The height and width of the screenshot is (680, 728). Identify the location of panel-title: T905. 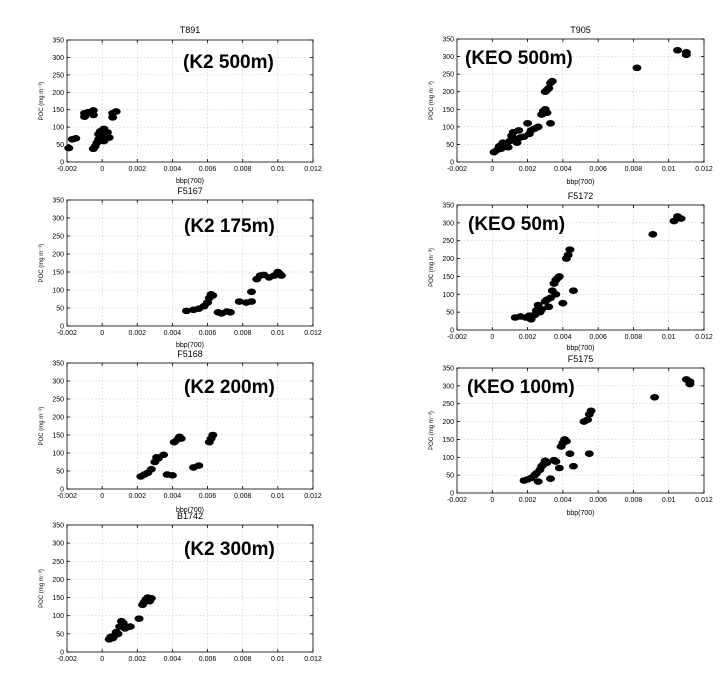
(580, 30).